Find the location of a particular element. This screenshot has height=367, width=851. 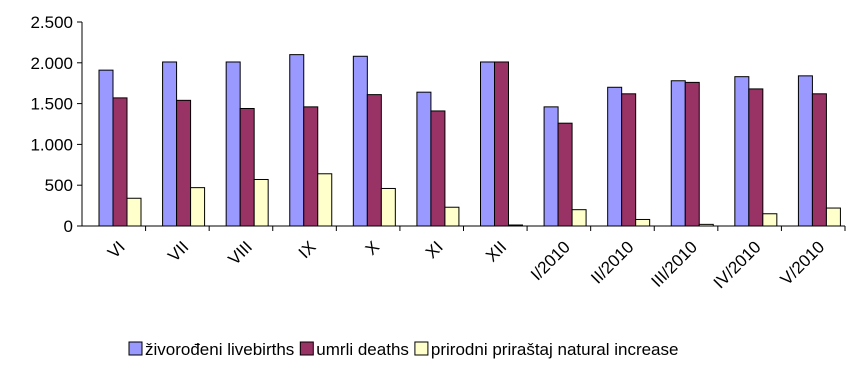

y-tick-label: 1.000 is located at coordinates (51, 144).